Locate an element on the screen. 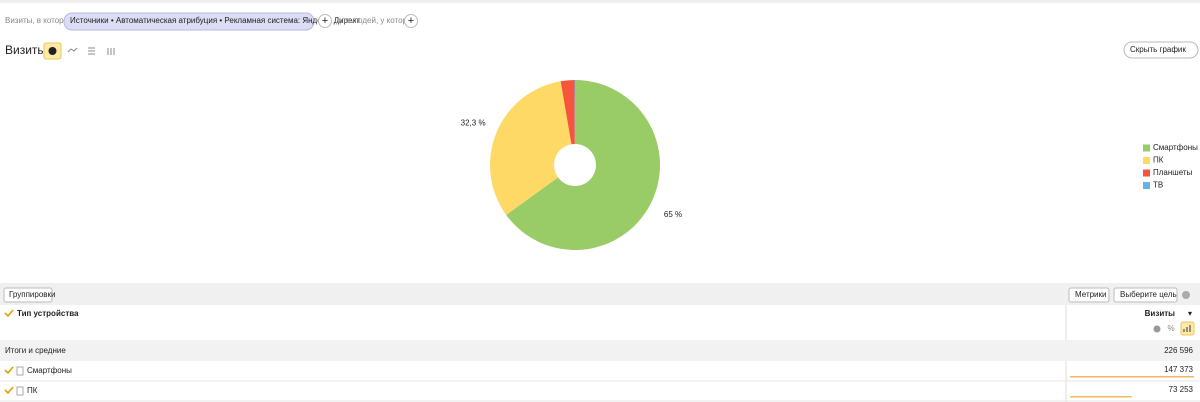 Image resolution: width=1200 pixels, height=402 pixels. totals-value: 226 596 is located at coordinates (1178, 350).